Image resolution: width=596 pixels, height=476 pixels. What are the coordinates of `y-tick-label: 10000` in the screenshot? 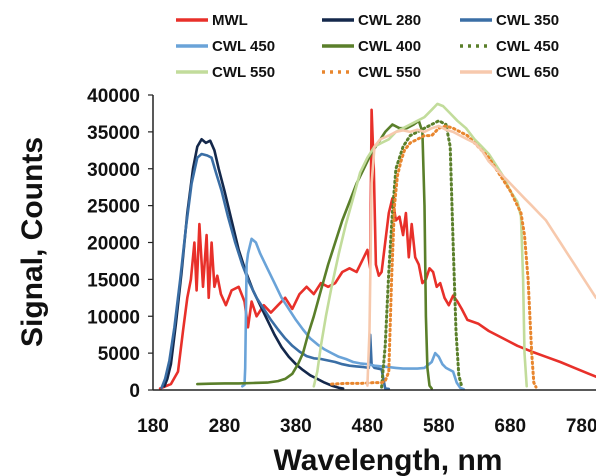 It's located at (113, 317).